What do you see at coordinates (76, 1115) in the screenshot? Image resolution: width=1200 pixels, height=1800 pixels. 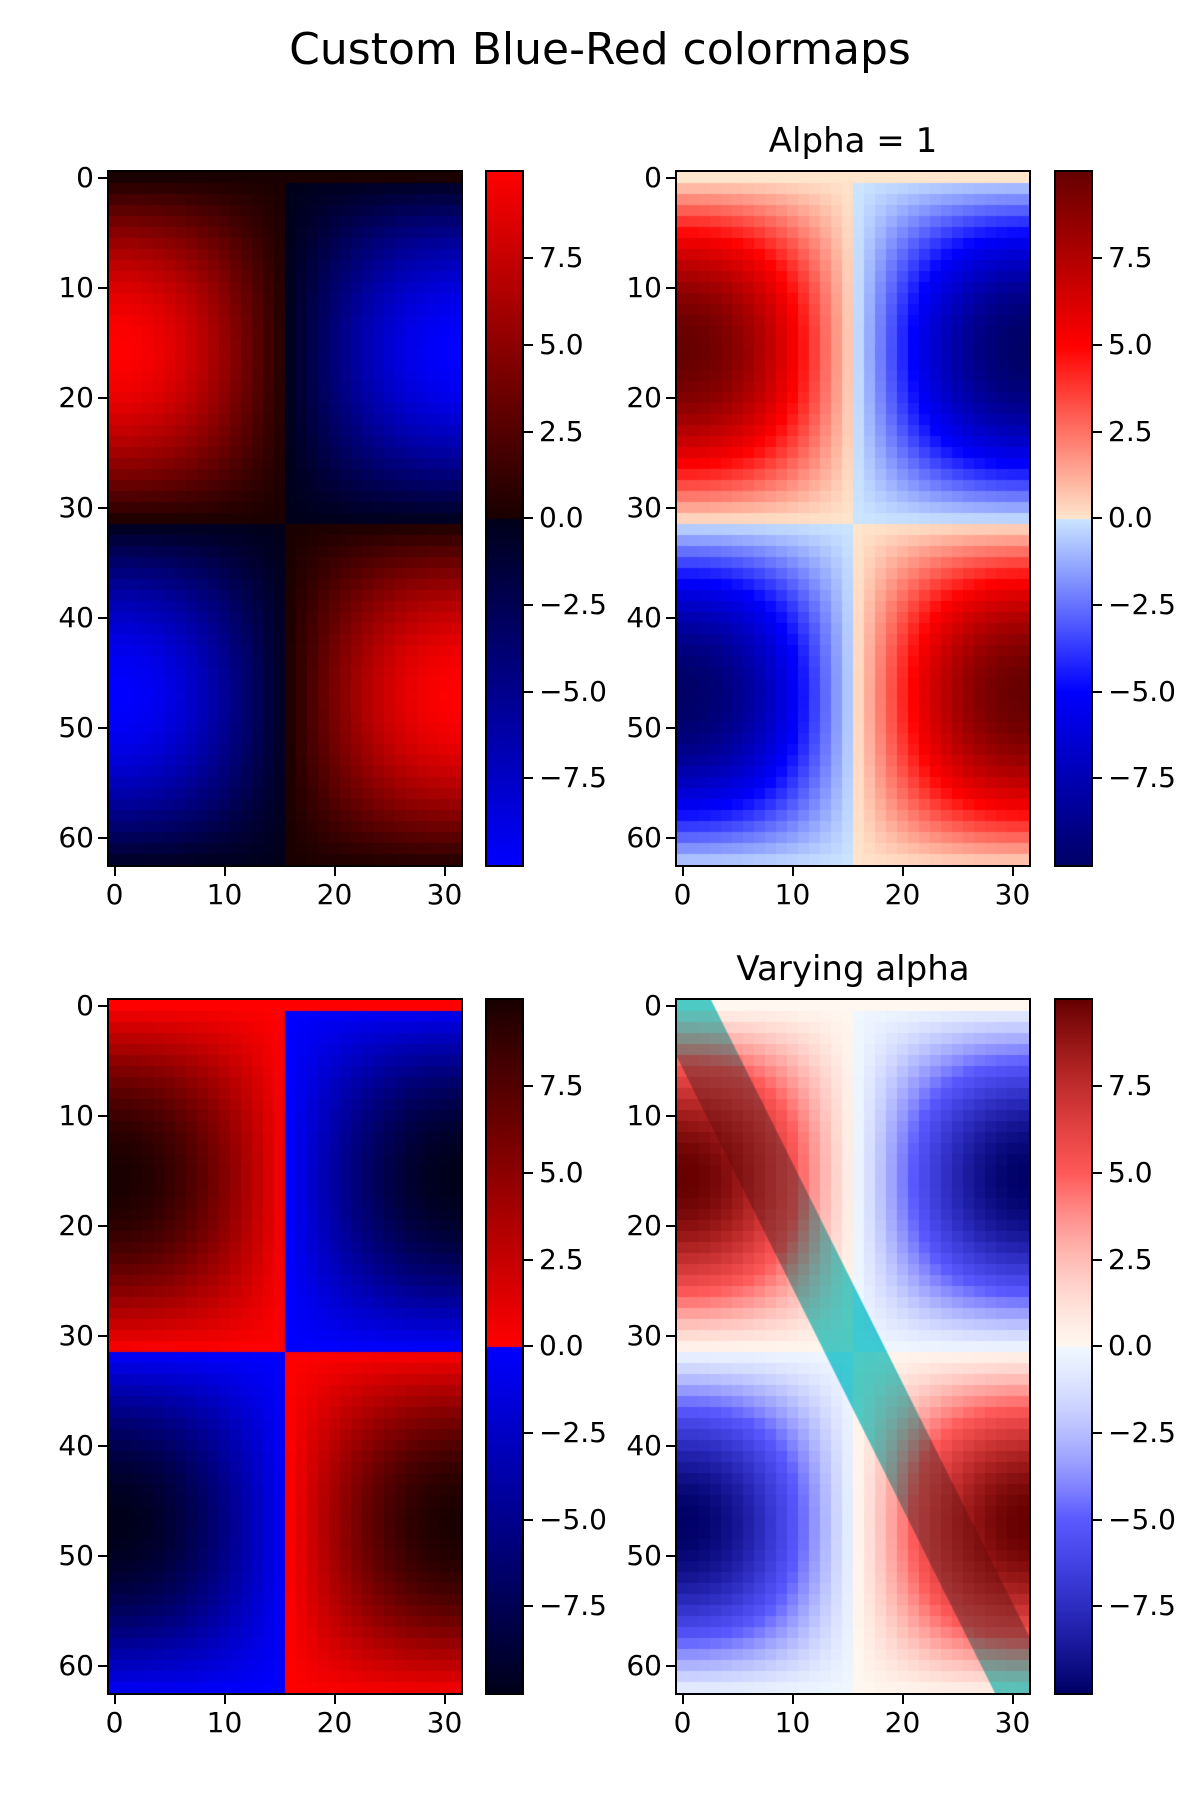 I see `y-tick-label: 10` at bounding box center [76, 1115].